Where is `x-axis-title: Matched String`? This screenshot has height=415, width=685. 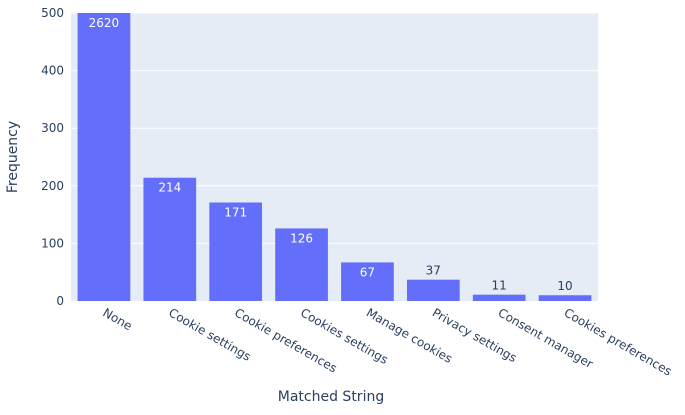 x-axis-title: Matched String is located at coordinates (331, 397).